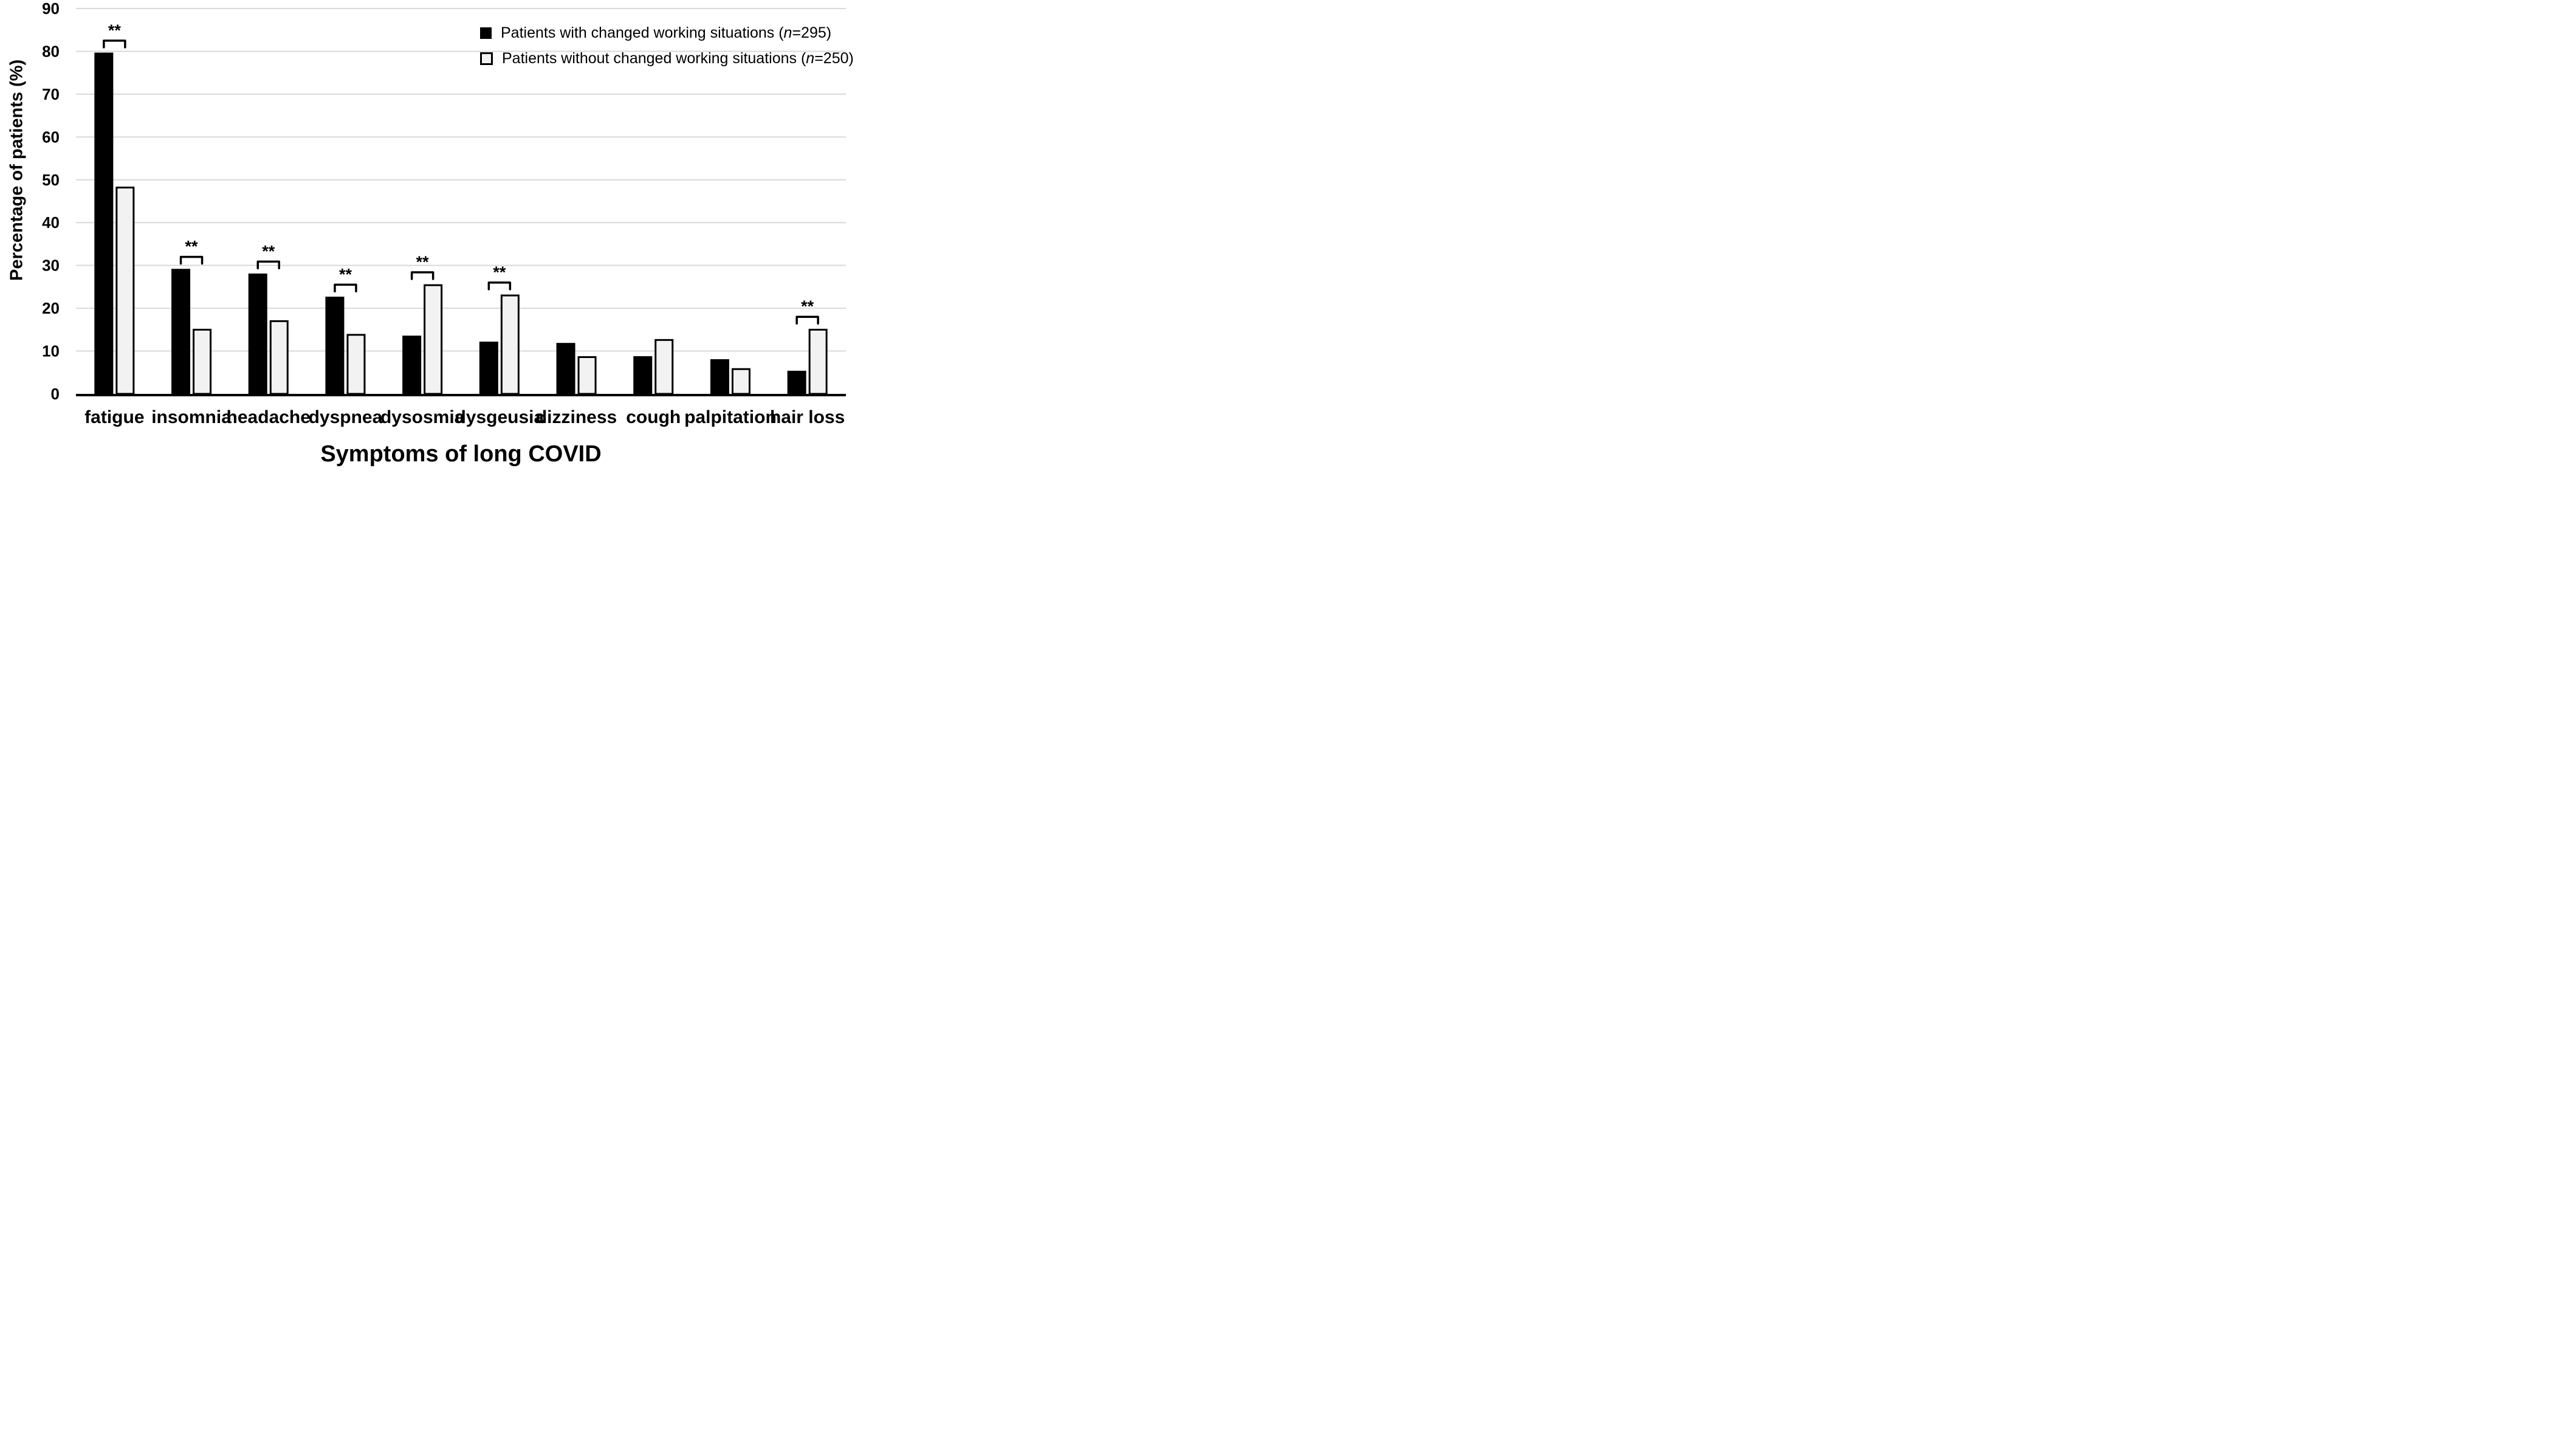  Describe the element at coordinates (807, 320) in the screenshot. I see `significance-bracket-hair-loss` at that location.